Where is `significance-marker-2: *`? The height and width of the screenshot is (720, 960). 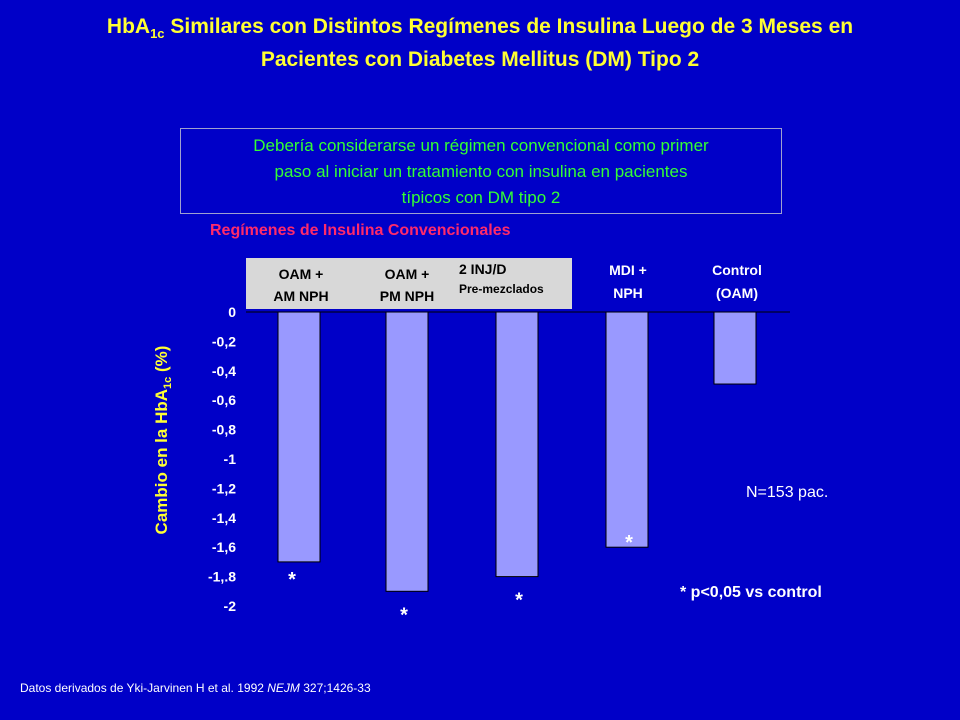
significance-marker-2: * is located at coordinates (404, 615).